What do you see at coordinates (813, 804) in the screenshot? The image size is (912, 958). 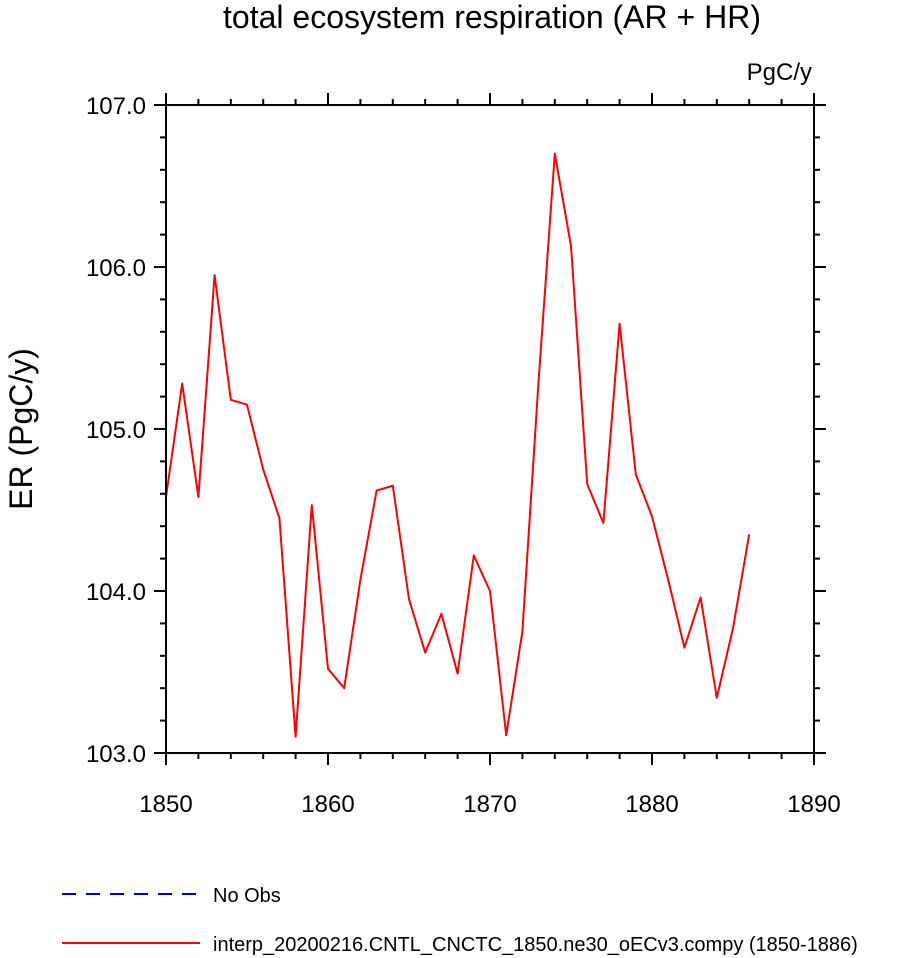 I see `x-tick-label: 1890` at bounding box center [813, 804].